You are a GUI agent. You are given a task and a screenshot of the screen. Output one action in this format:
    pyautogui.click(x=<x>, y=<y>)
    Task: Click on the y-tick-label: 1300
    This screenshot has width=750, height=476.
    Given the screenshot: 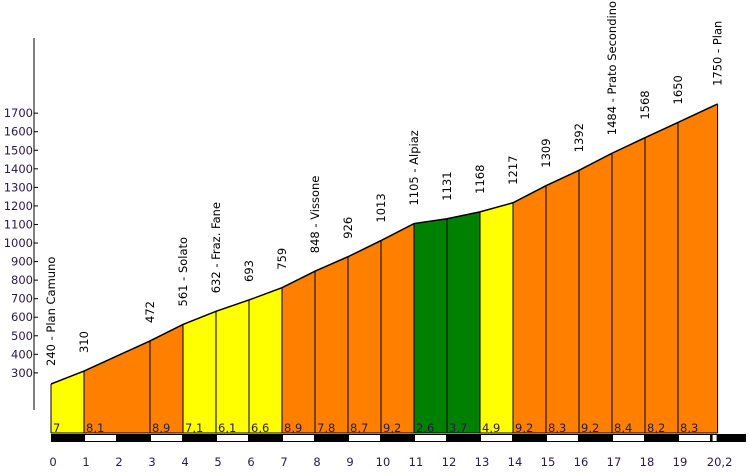 What is the action you would take?
    pyautogui.click(x=18, y=187)
    